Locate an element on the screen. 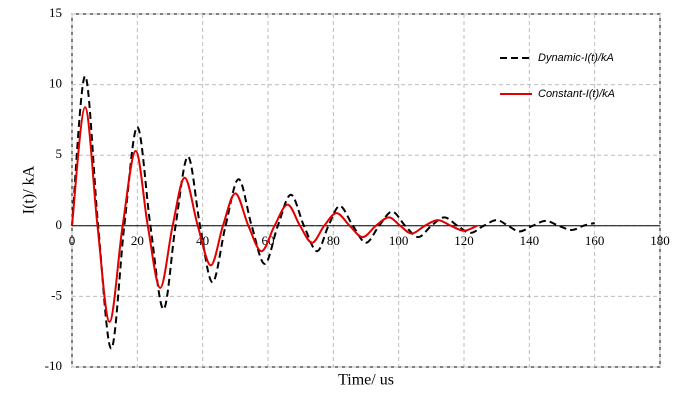 This screenshot has width=692, height=407. y-tick-label: 15 is located at coordinates (55, 12).